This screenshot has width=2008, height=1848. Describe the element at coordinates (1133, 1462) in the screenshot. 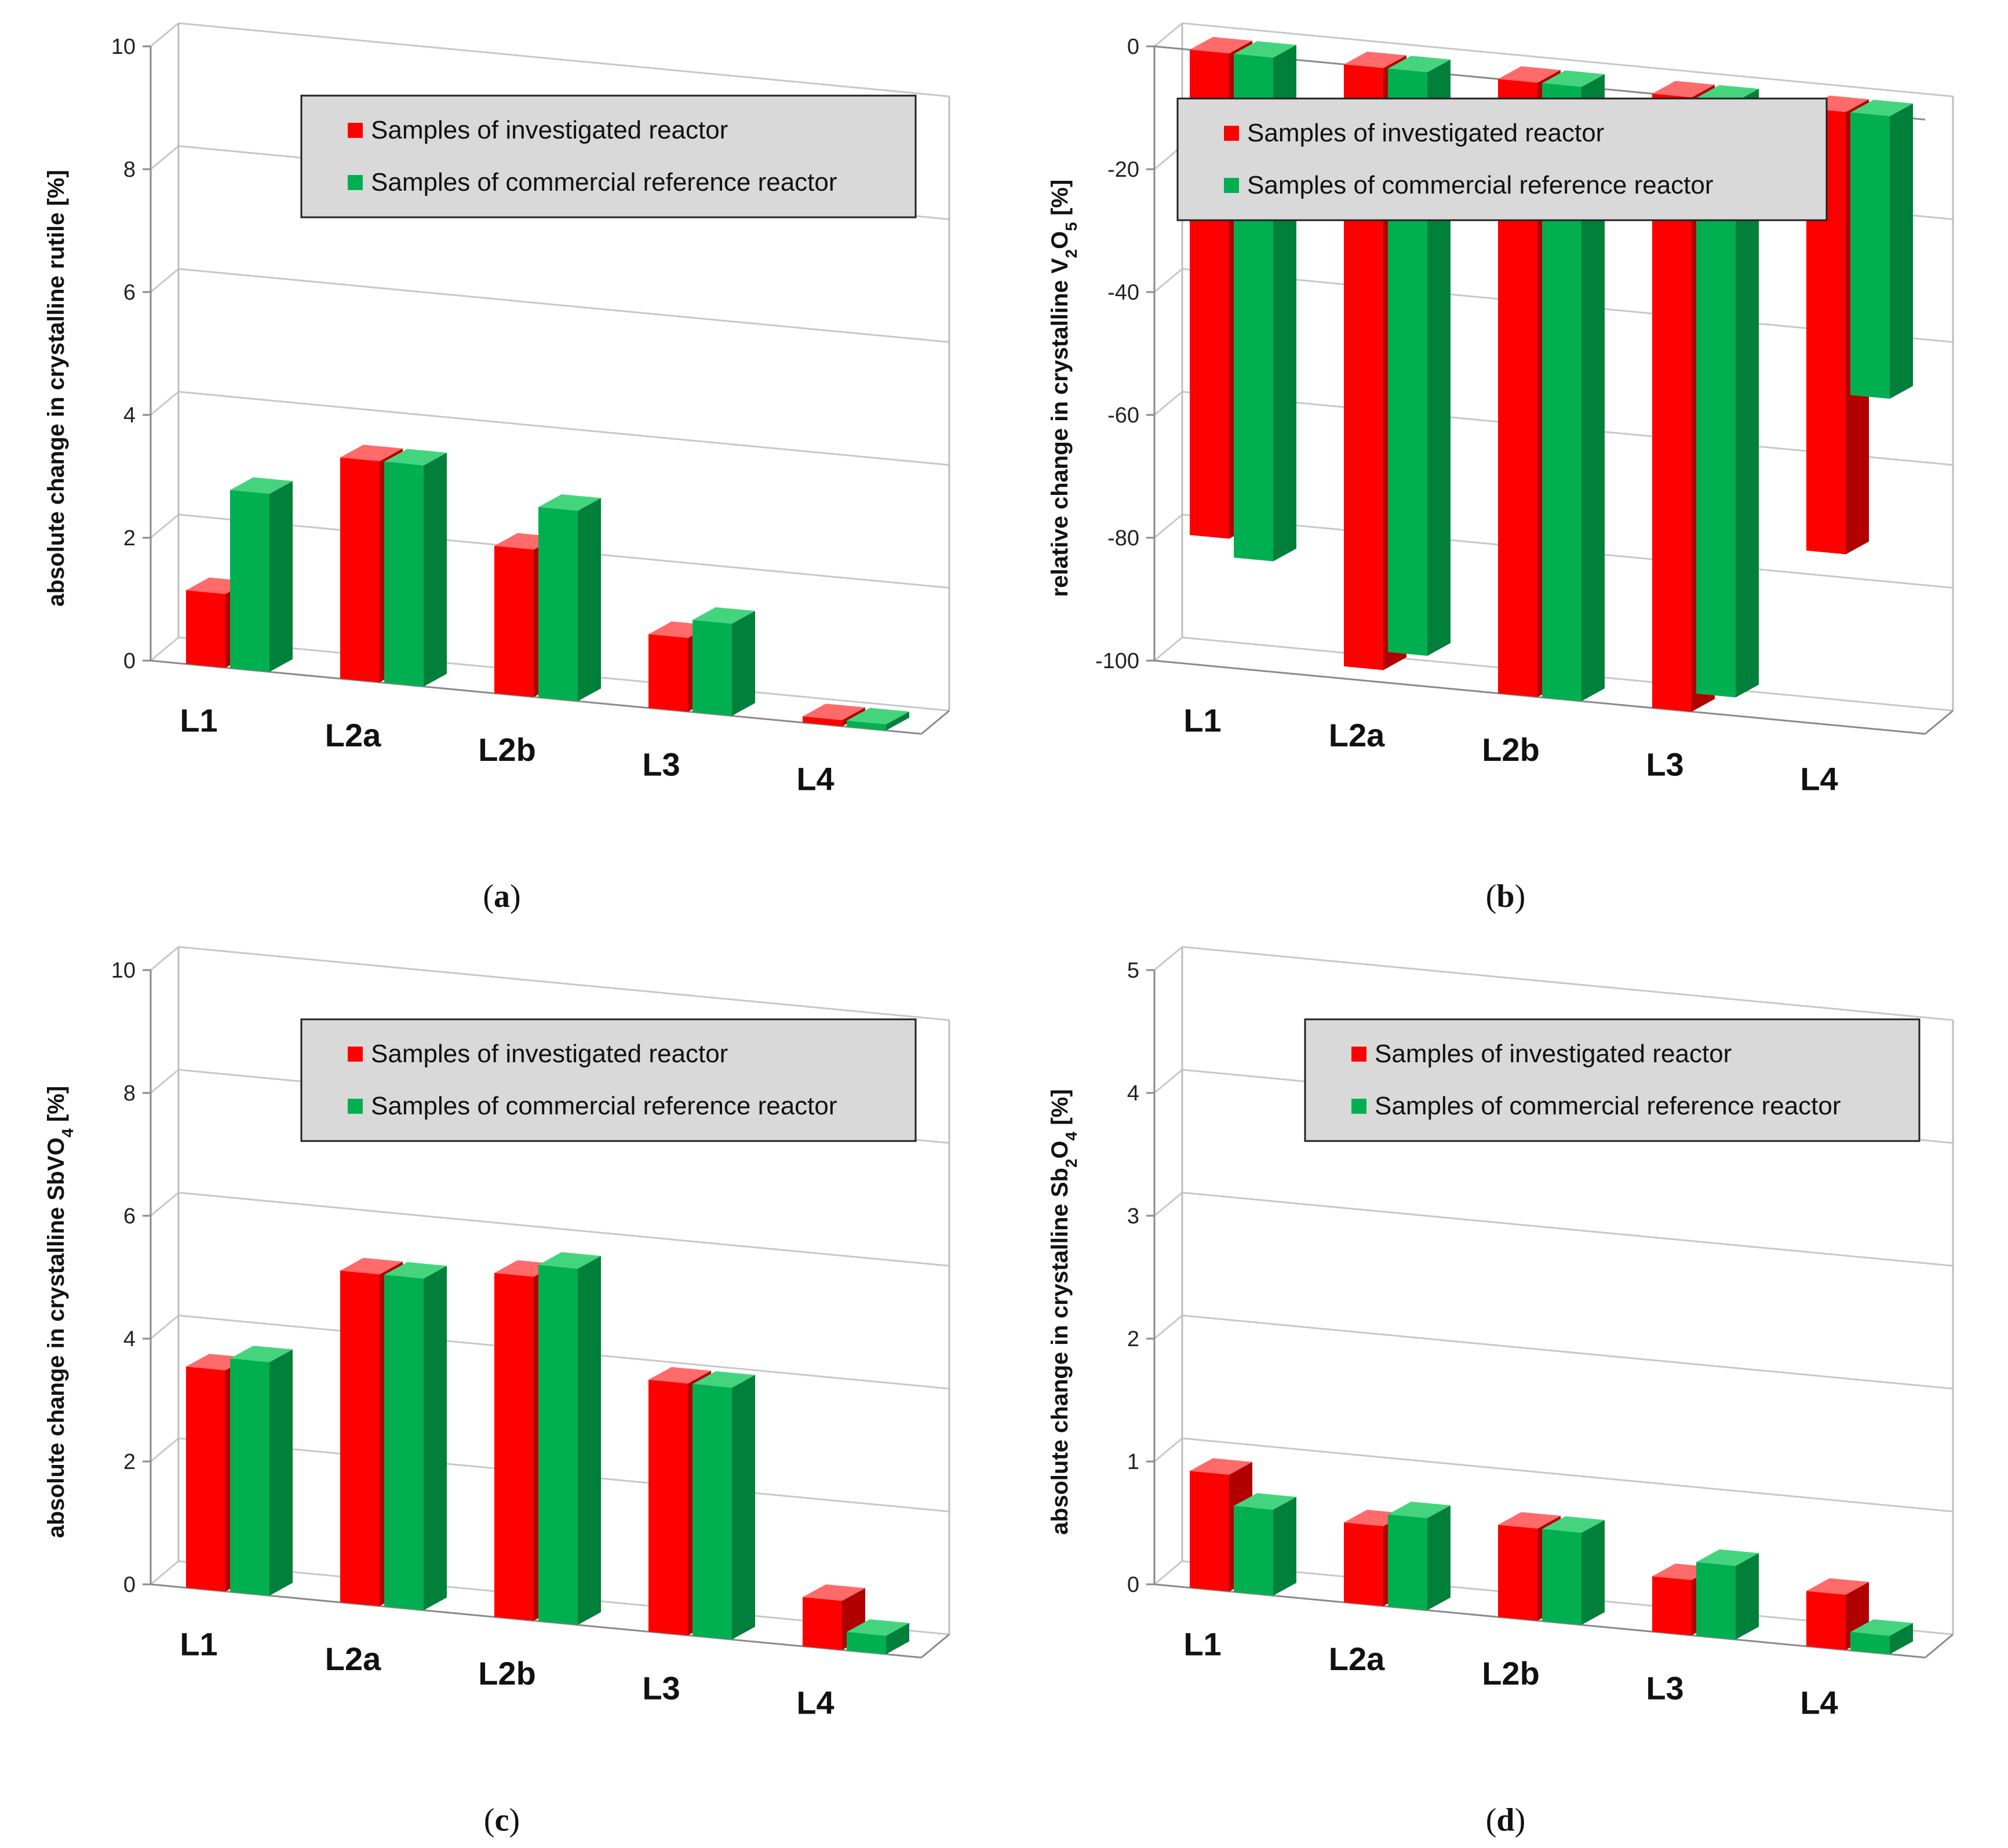

I see `y-tick-label: 1` at that location.